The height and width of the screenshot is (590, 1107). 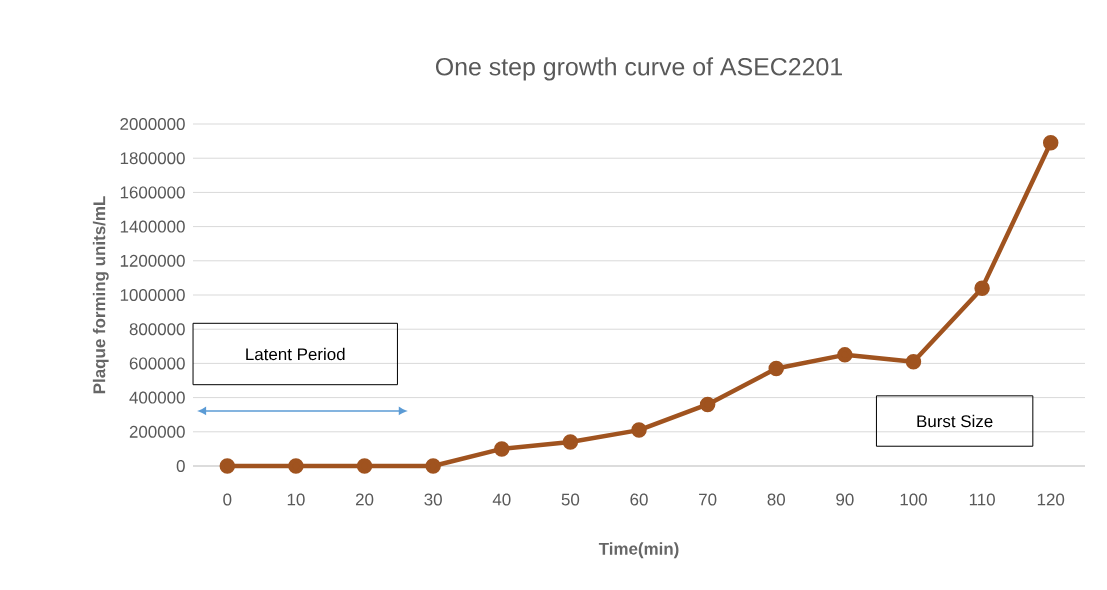 I want to click on y-tick-label: 1400000, so click(x=152, y=226).